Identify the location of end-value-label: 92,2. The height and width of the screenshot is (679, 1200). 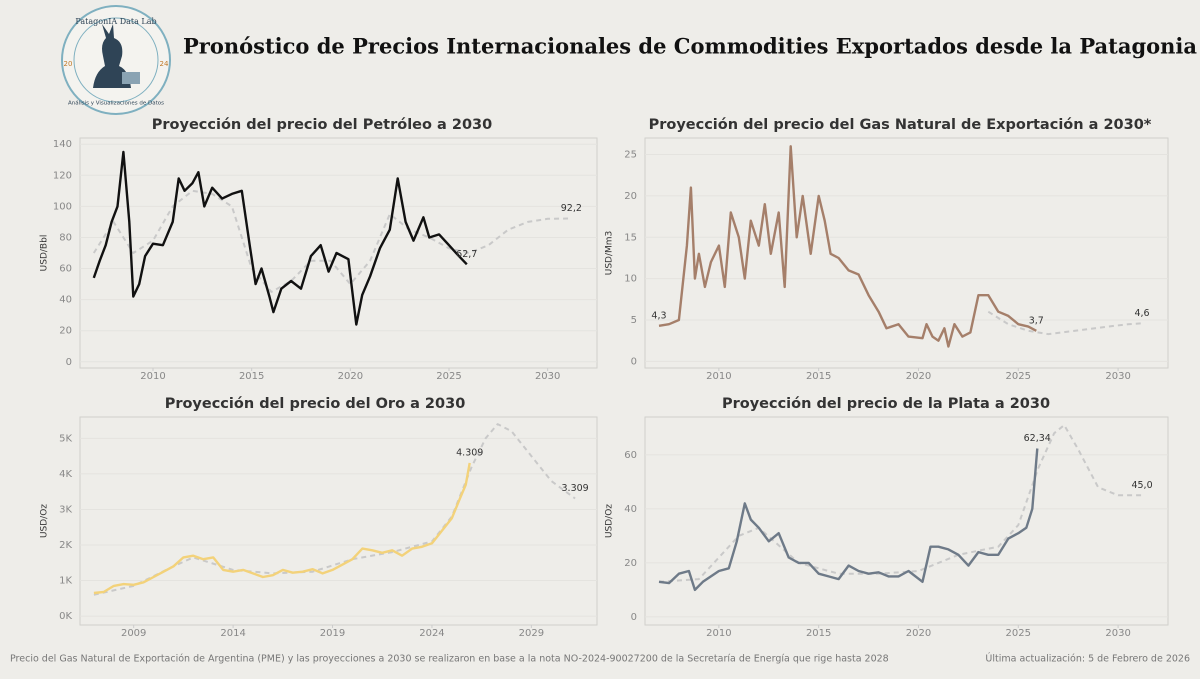
(571, 208).